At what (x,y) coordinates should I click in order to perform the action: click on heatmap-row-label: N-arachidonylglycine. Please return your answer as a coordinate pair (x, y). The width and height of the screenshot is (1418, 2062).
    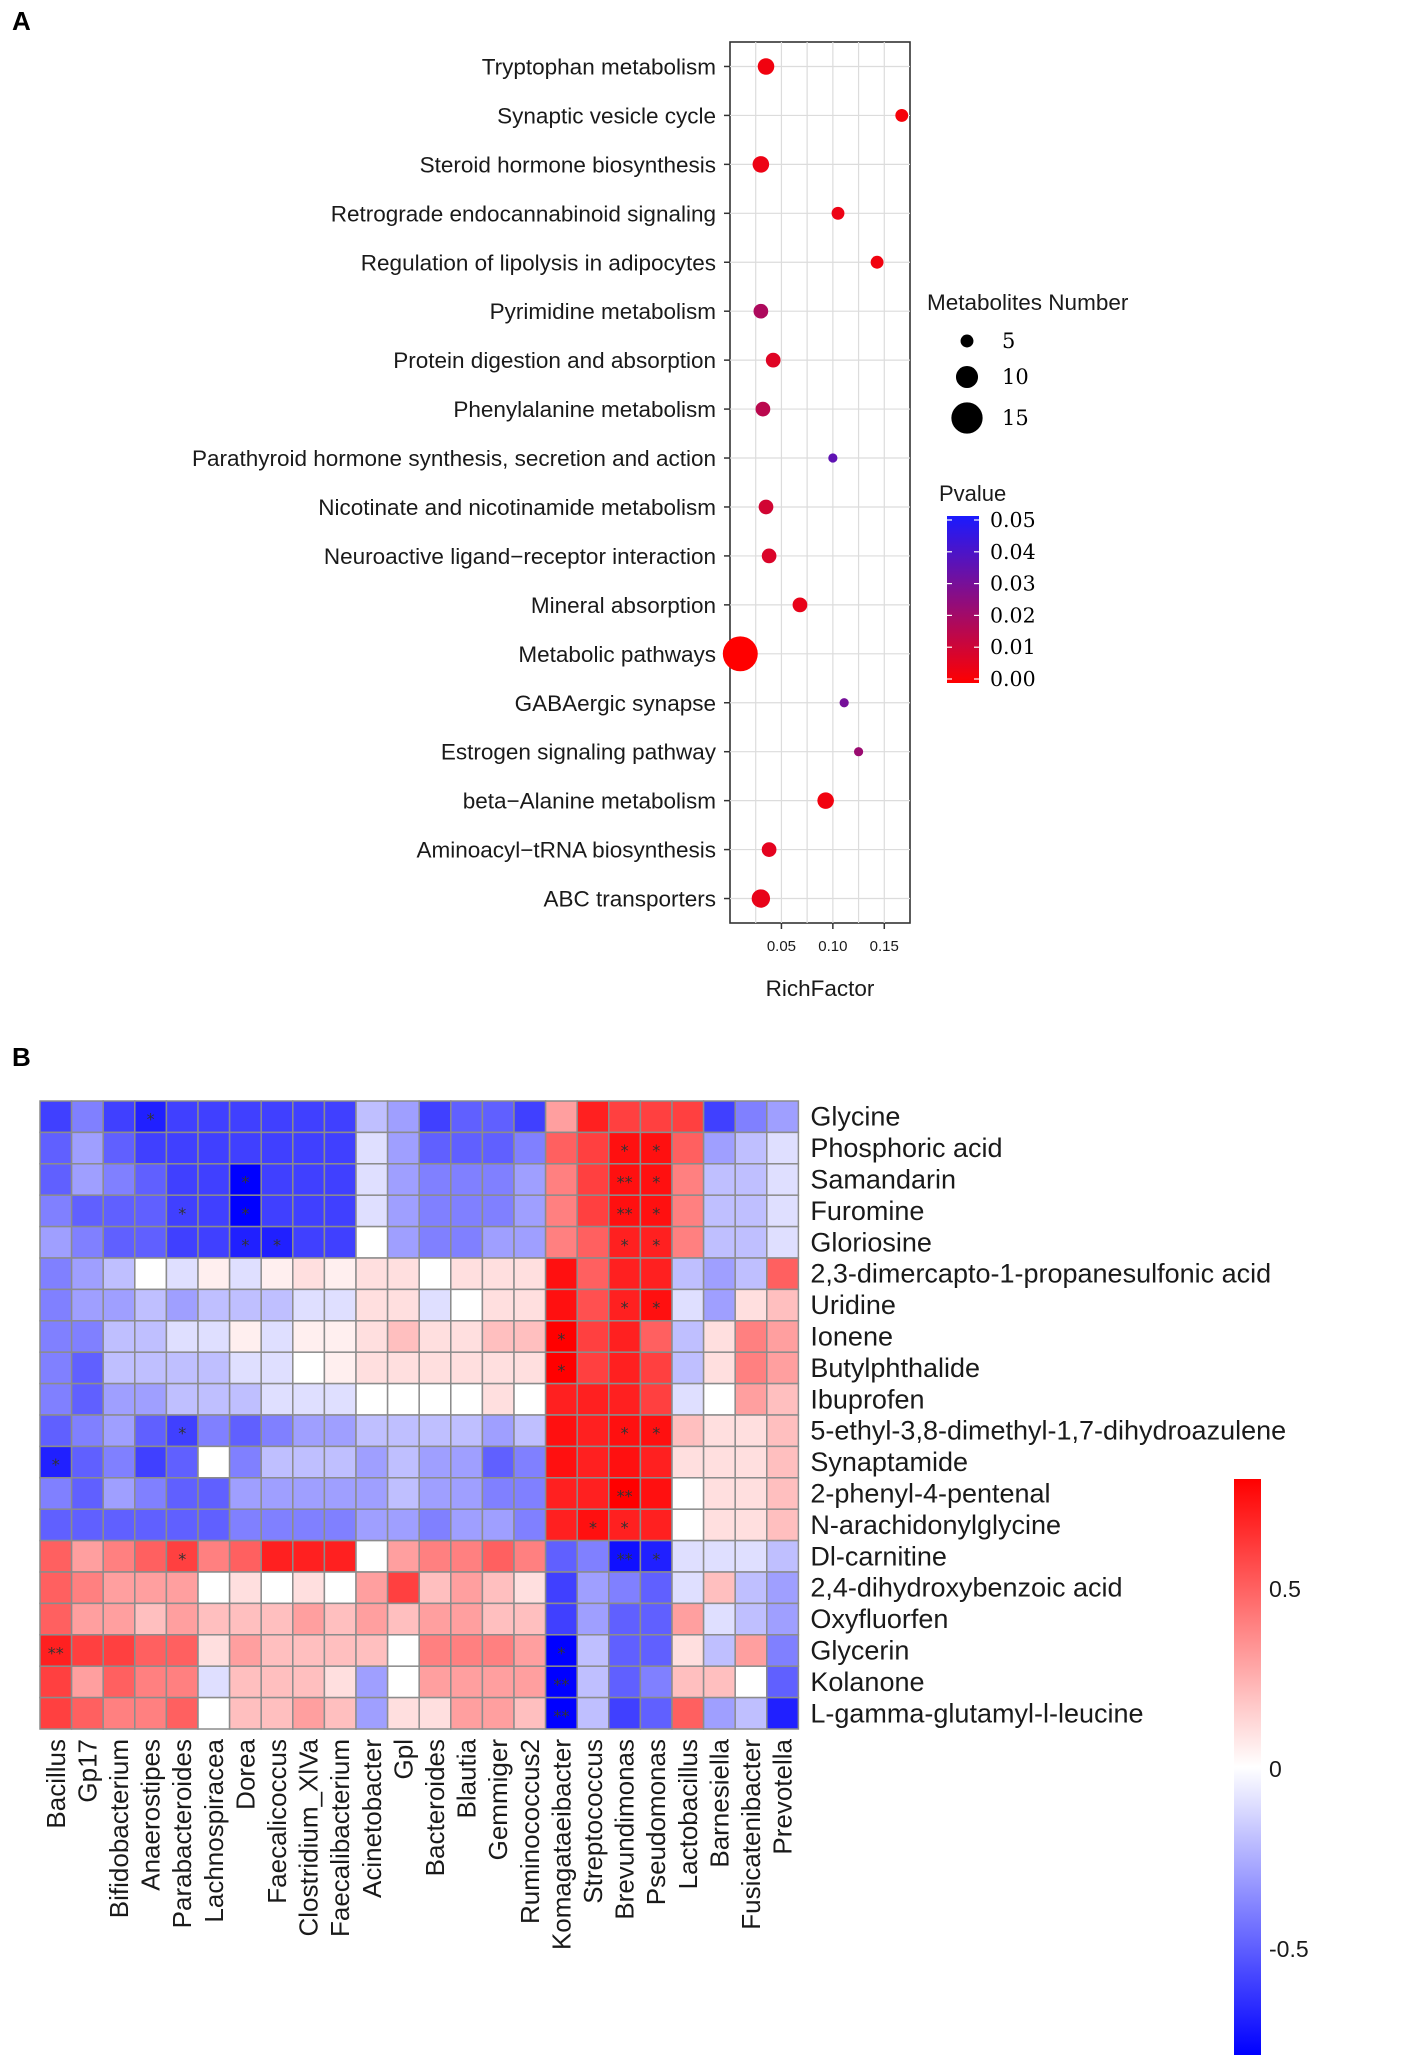
    Looking at the image, I should click on (935, 1525).